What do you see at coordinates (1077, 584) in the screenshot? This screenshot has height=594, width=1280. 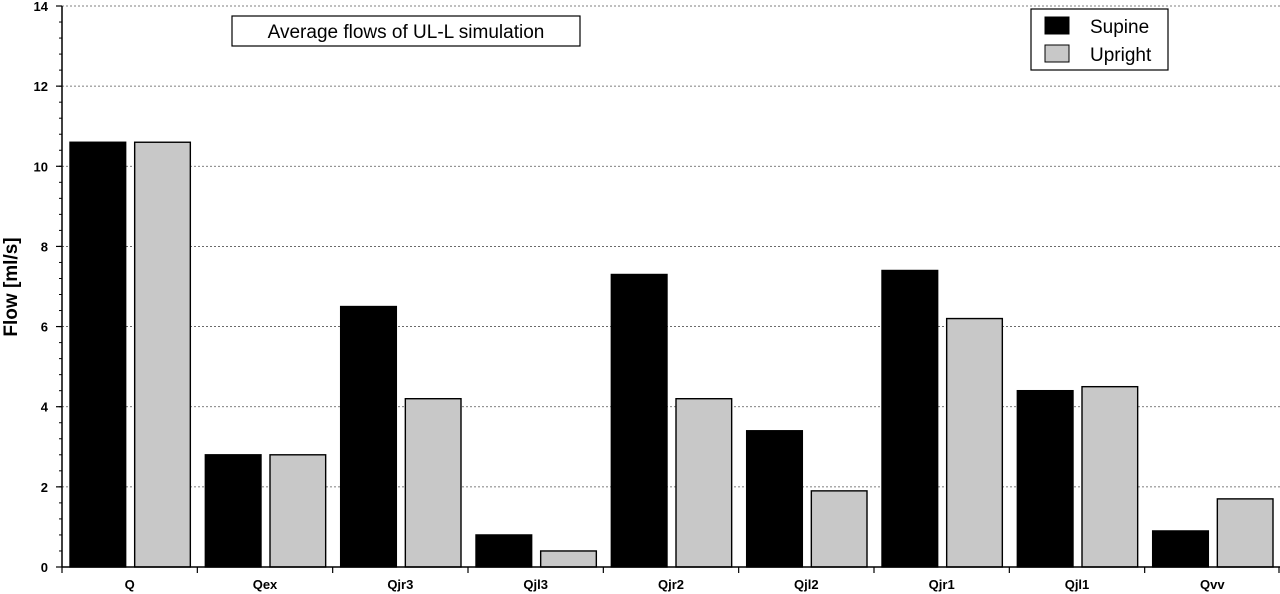 I see `x-tick-label: Qjl1` at bounding box center [1077, 584].